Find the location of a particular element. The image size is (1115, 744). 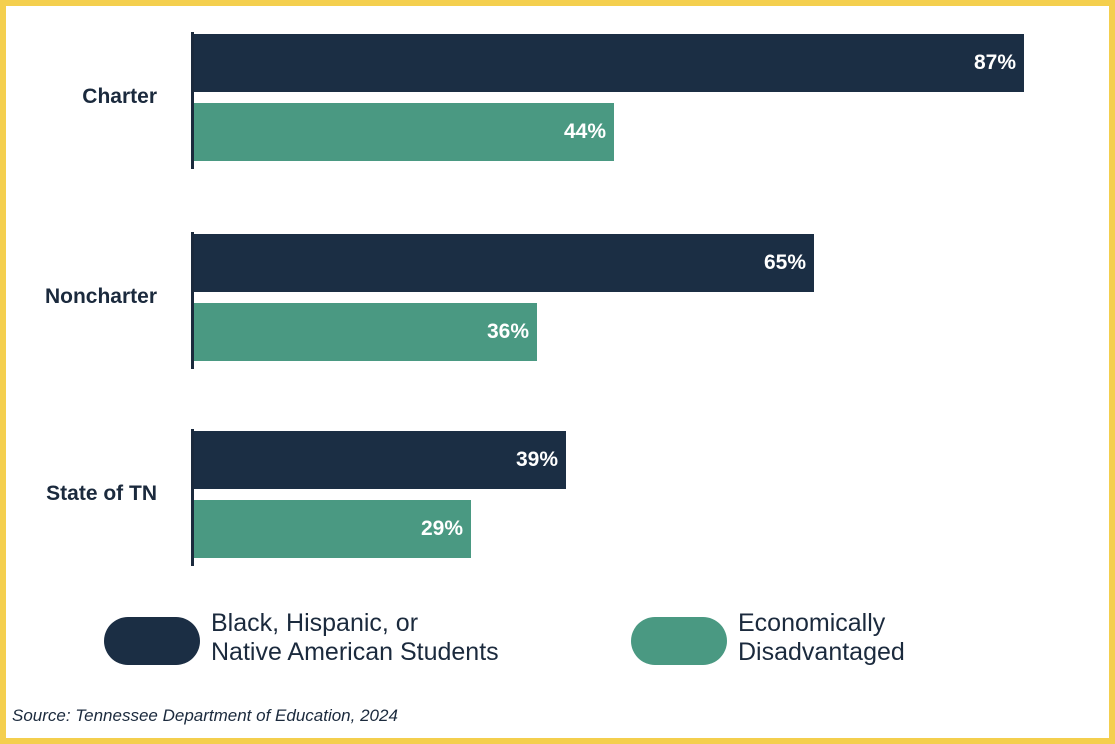

data-label: 44% is located at coordinates (584, 131).